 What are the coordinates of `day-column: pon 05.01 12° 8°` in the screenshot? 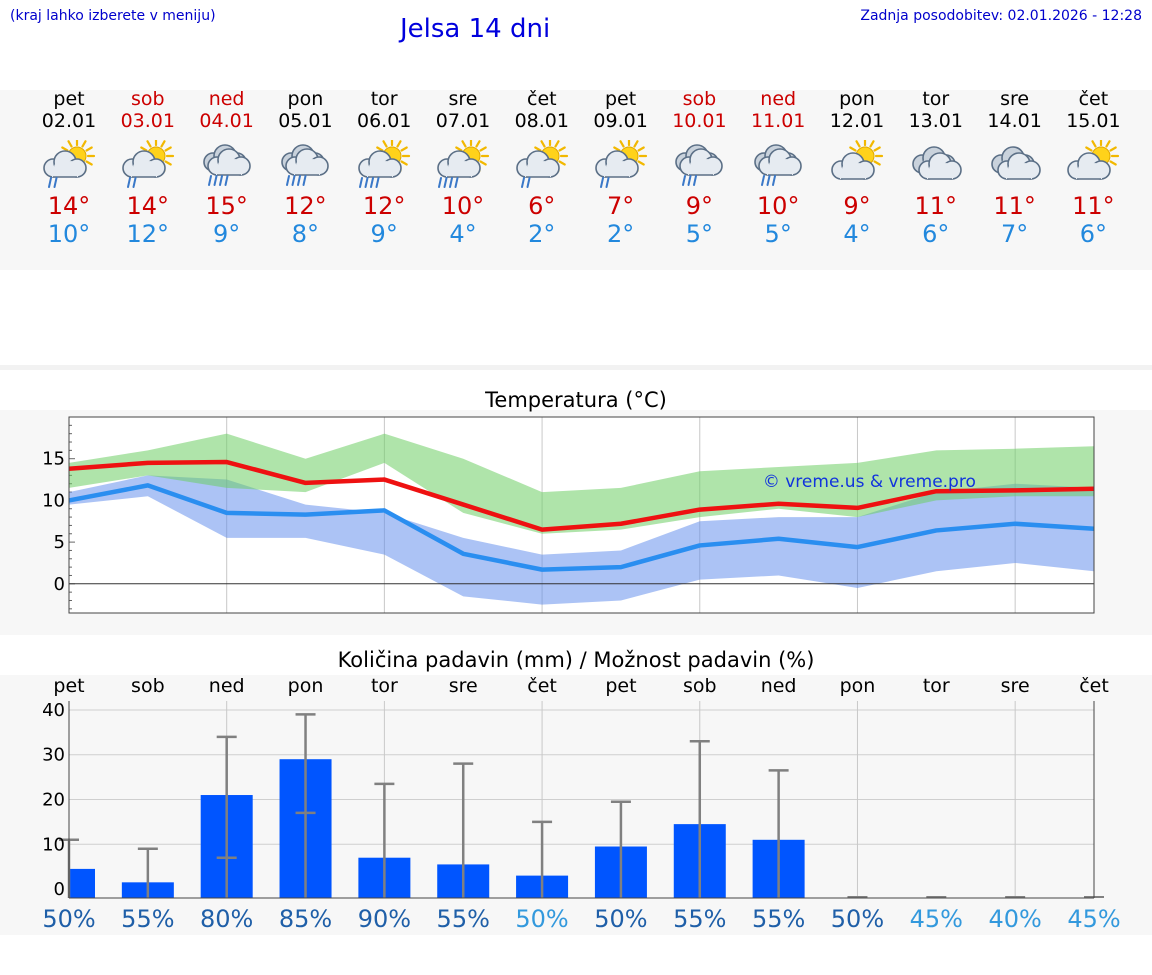 It's located at (305, 168).